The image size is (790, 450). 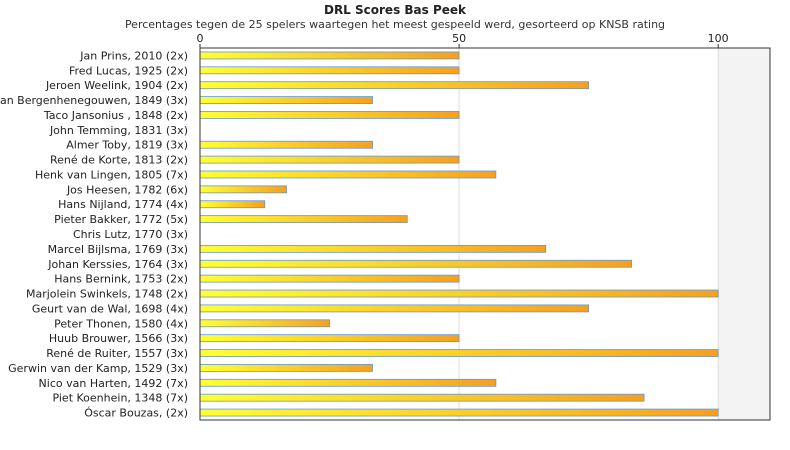 What do you see at coordinates (121, 219) in the screenshot?
I see `category-label: Pieter Bakker, 1772 (5x)` at bounding box center [121, 219].